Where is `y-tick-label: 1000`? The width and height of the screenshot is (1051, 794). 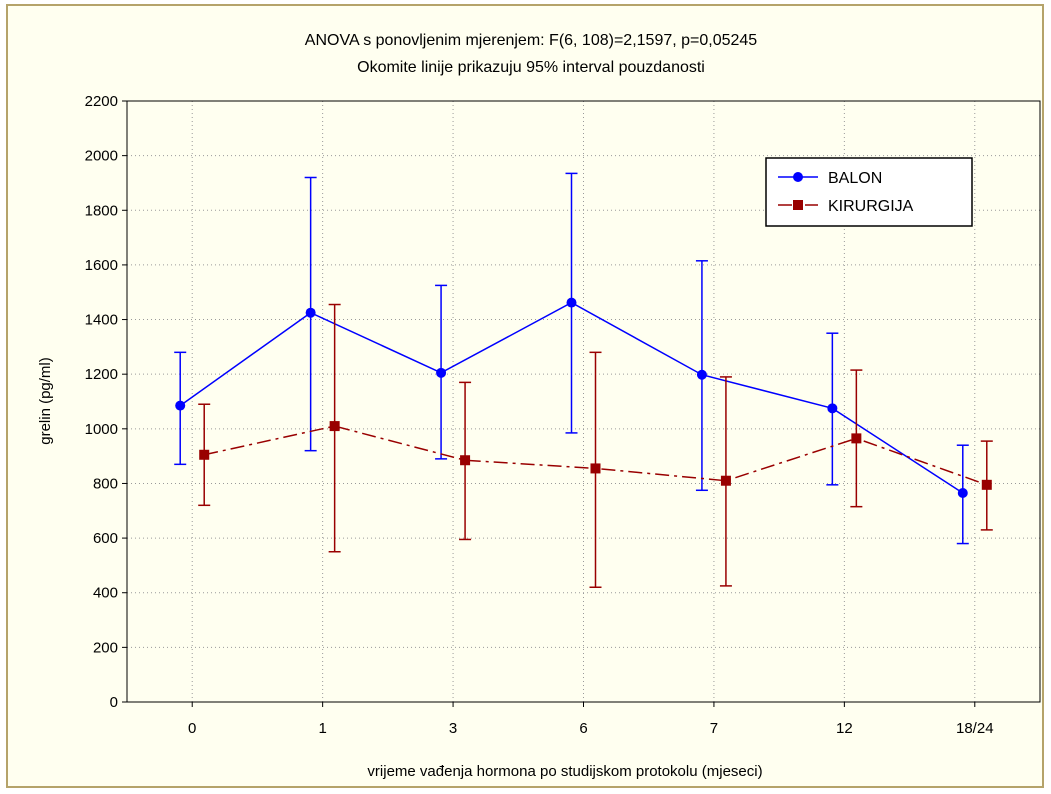
y-tick-label: 1000 is located at coordinates (101, 429).